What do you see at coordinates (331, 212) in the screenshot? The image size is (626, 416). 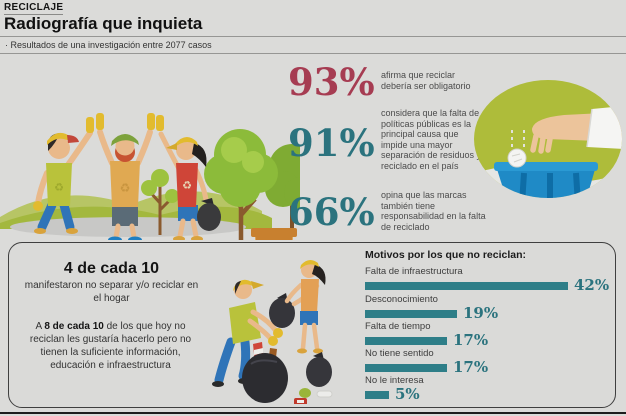 I see `stat-value: 66%` at bounding box center [331, 212].